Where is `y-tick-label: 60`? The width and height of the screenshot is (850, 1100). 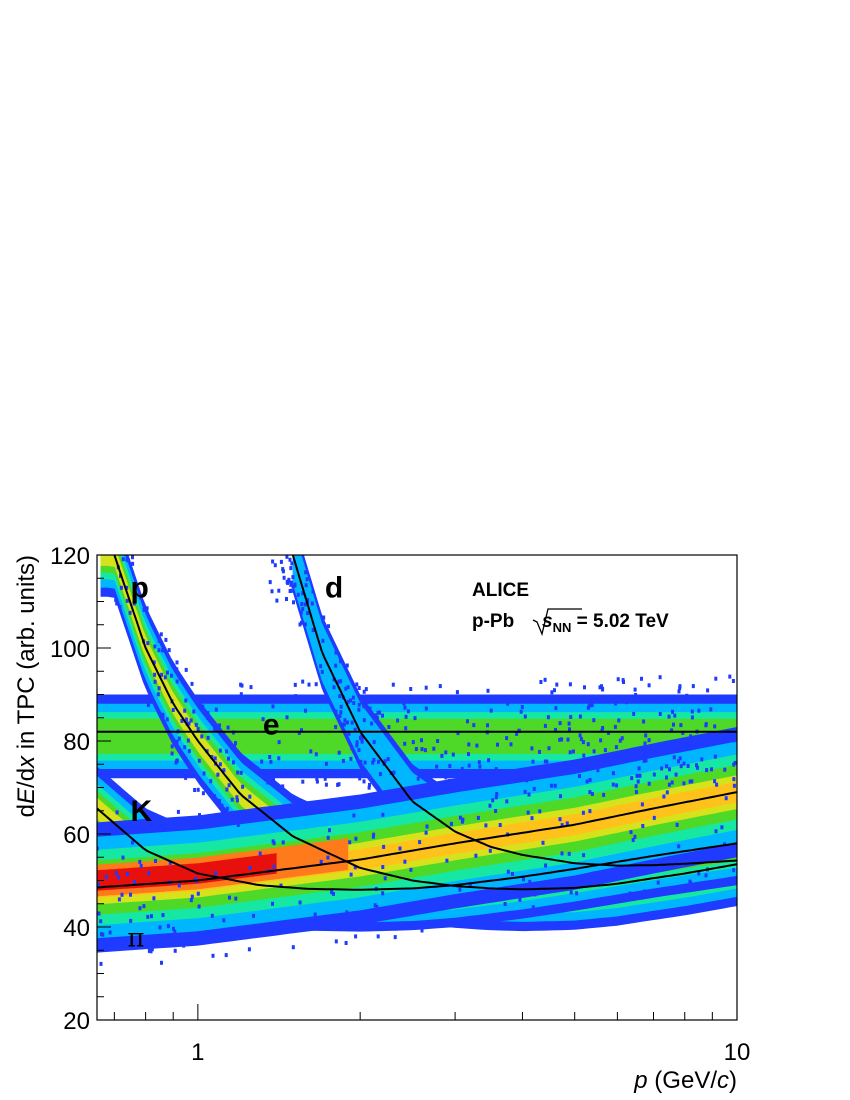
y-tick-label: 60 is located at coordinates (76, 835).